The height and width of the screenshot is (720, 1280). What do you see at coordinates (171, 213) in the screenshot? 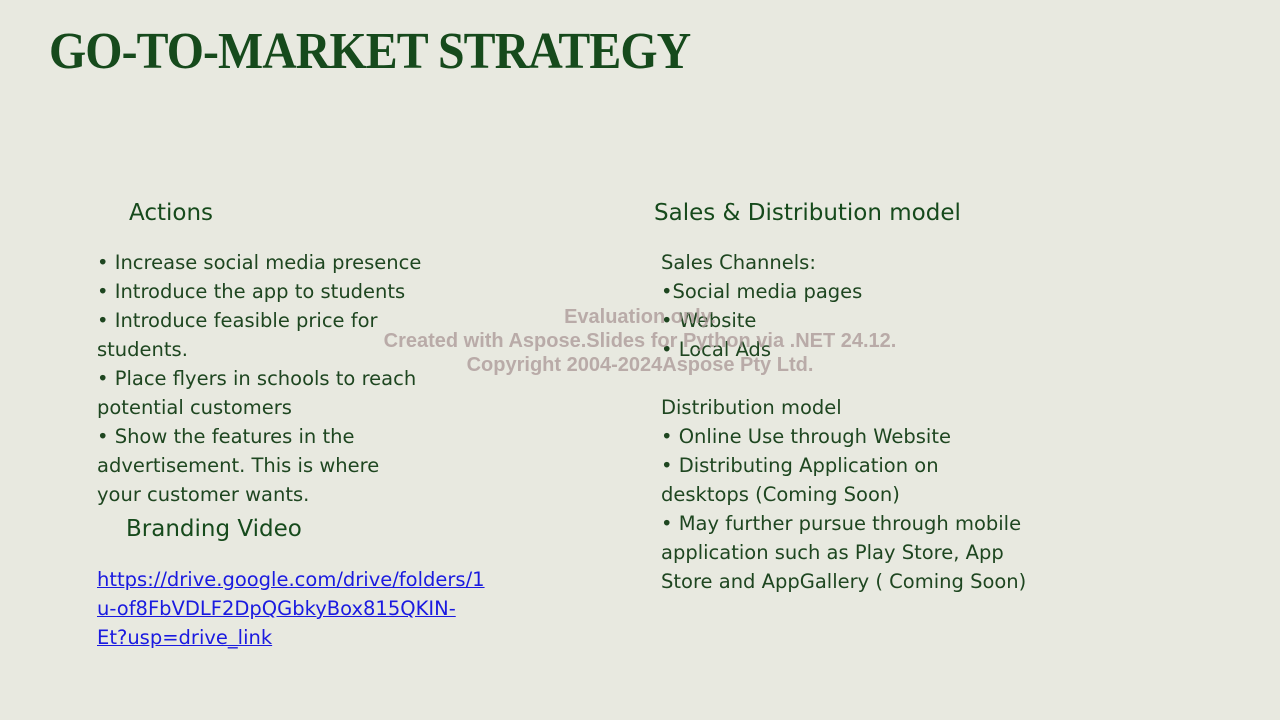
I see `actions-heading: Actions` at bounding box center [171, 213].